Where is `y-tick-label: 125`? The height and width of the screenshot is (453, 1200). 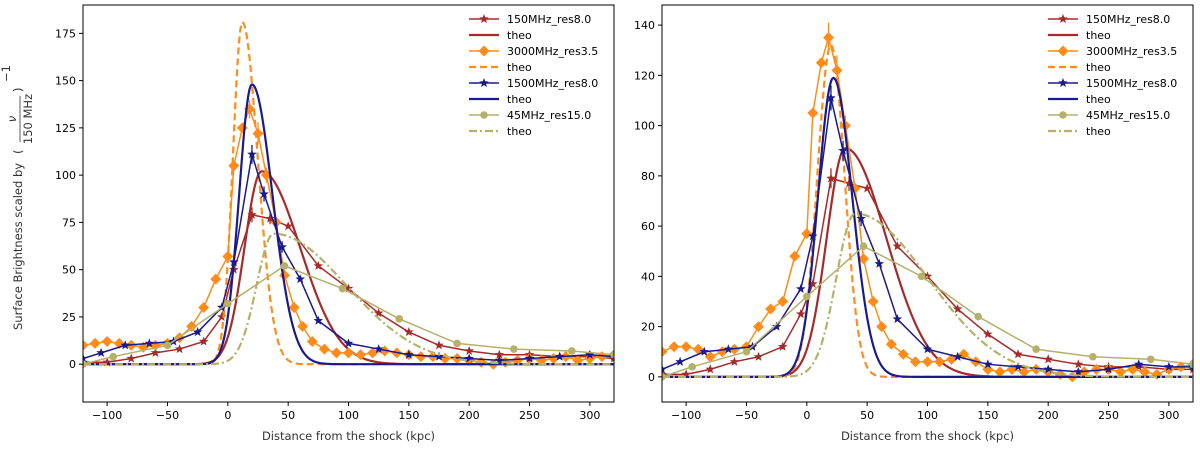
y-tick-label: 125 is located at coordinates (65, 128).